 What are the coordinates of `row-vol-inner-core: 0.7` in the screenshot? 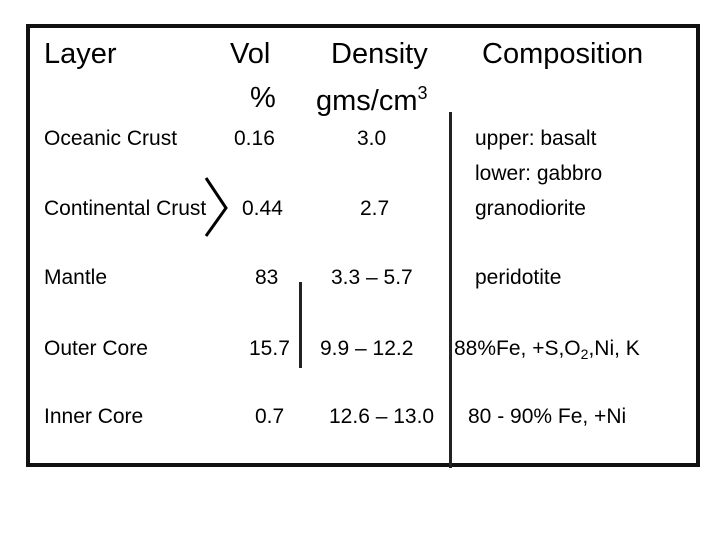 It's located at (270, 416).